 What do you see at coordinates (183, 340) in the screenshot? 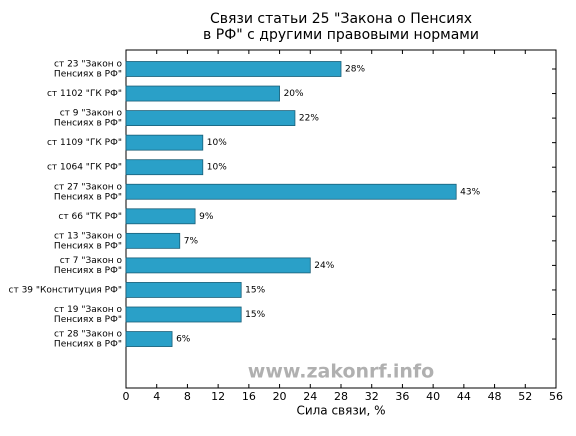
I see `value-label: 6%` at bounding box center [183, 340].